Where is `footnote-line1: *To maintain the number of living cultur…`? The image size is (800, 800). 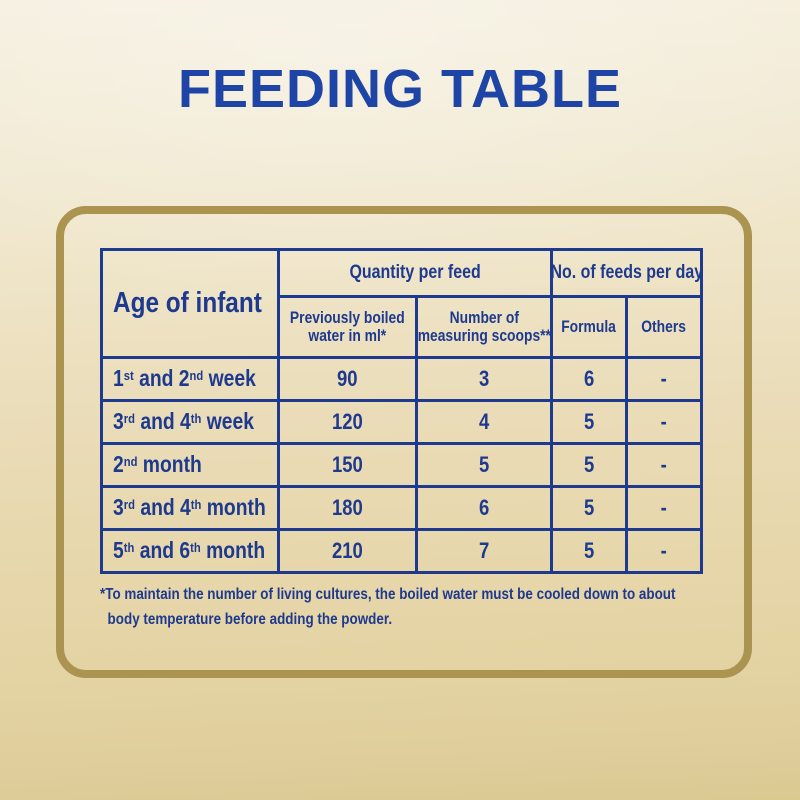 footnote-line1: *To maintain the number of living cultur… is located at coordinates (388, 594).